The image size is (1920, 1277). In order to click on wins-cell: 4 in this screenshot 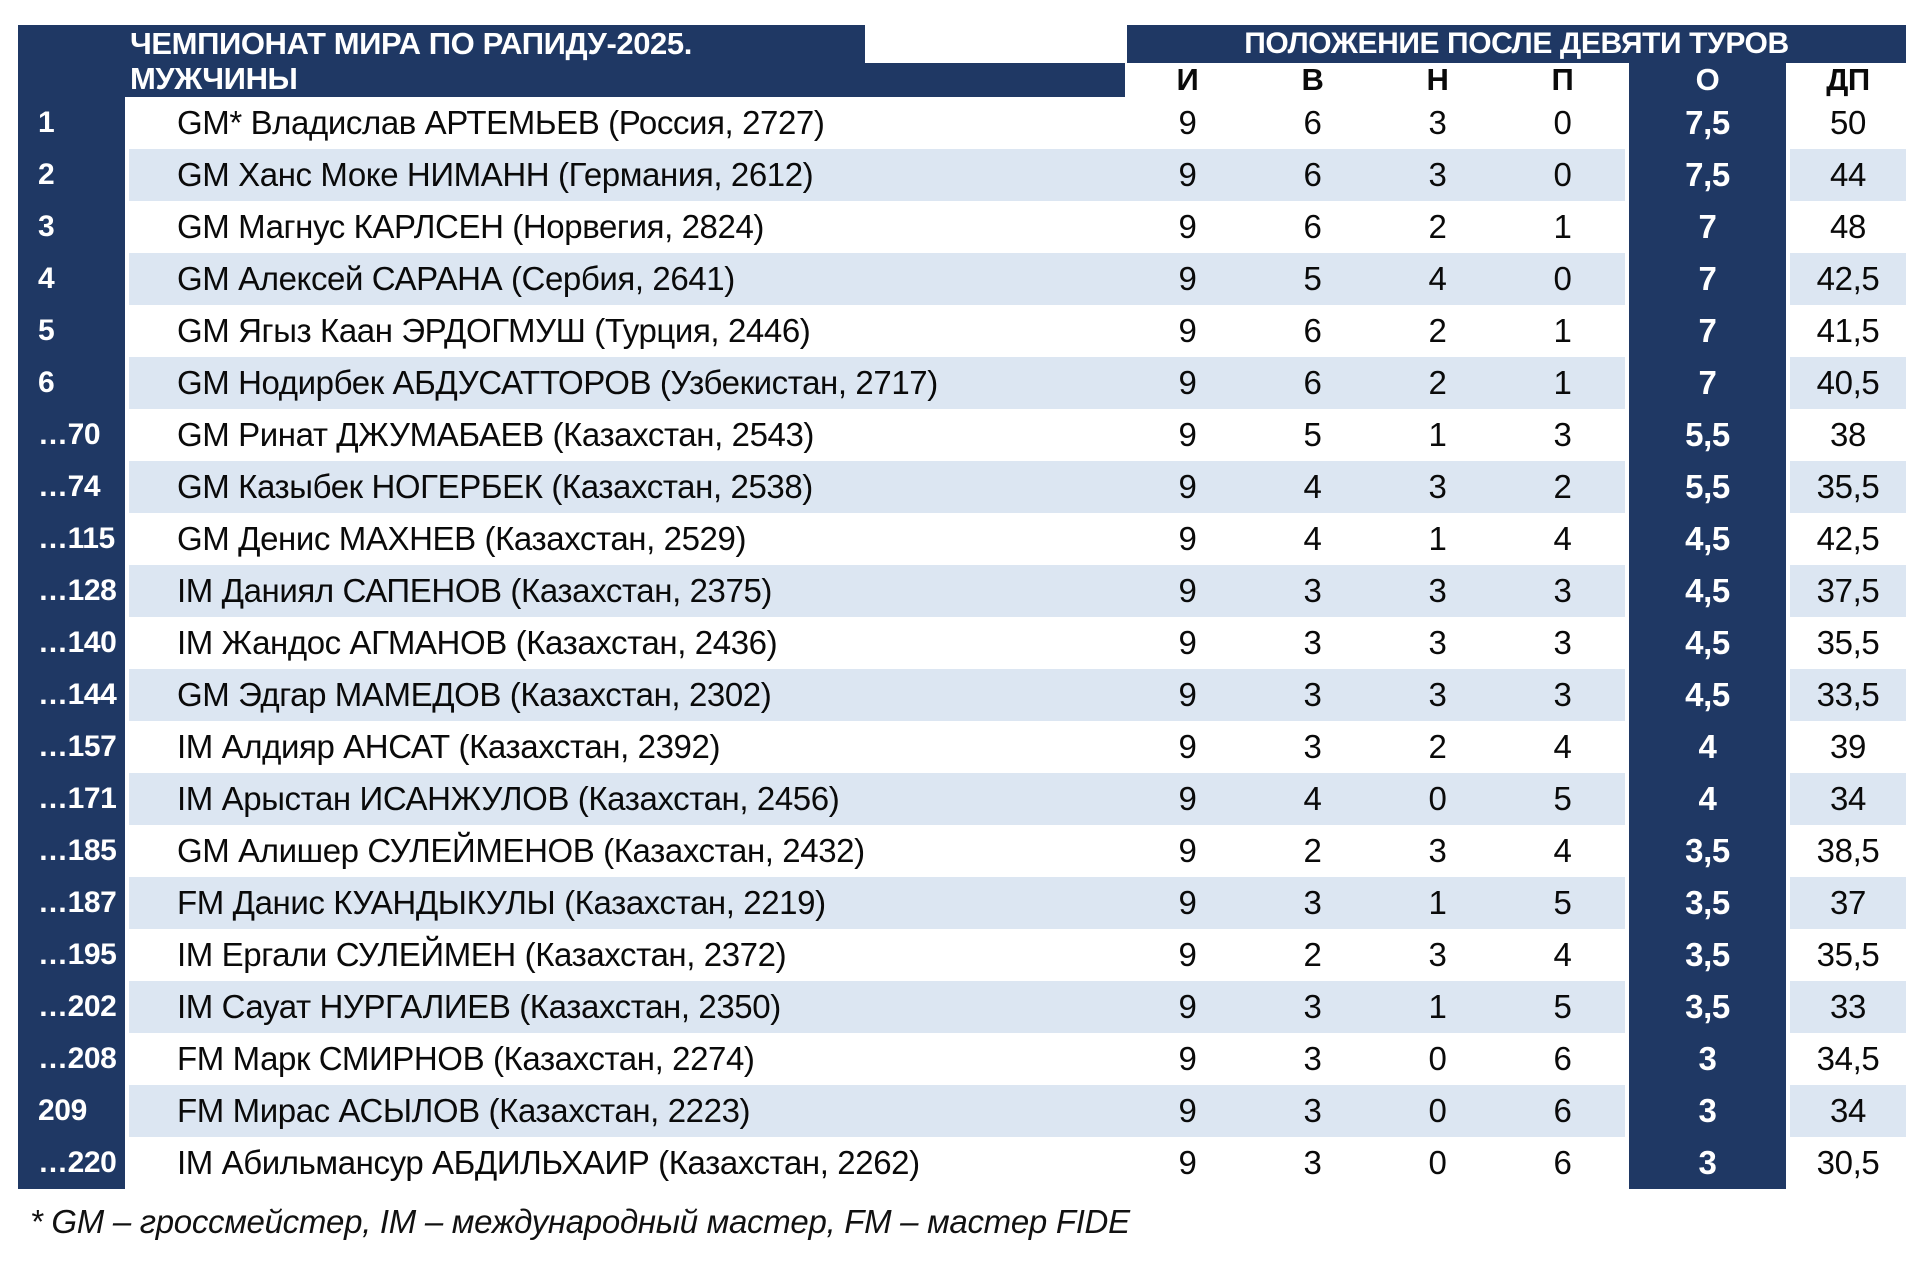, I will do `click(1312, 799)`.